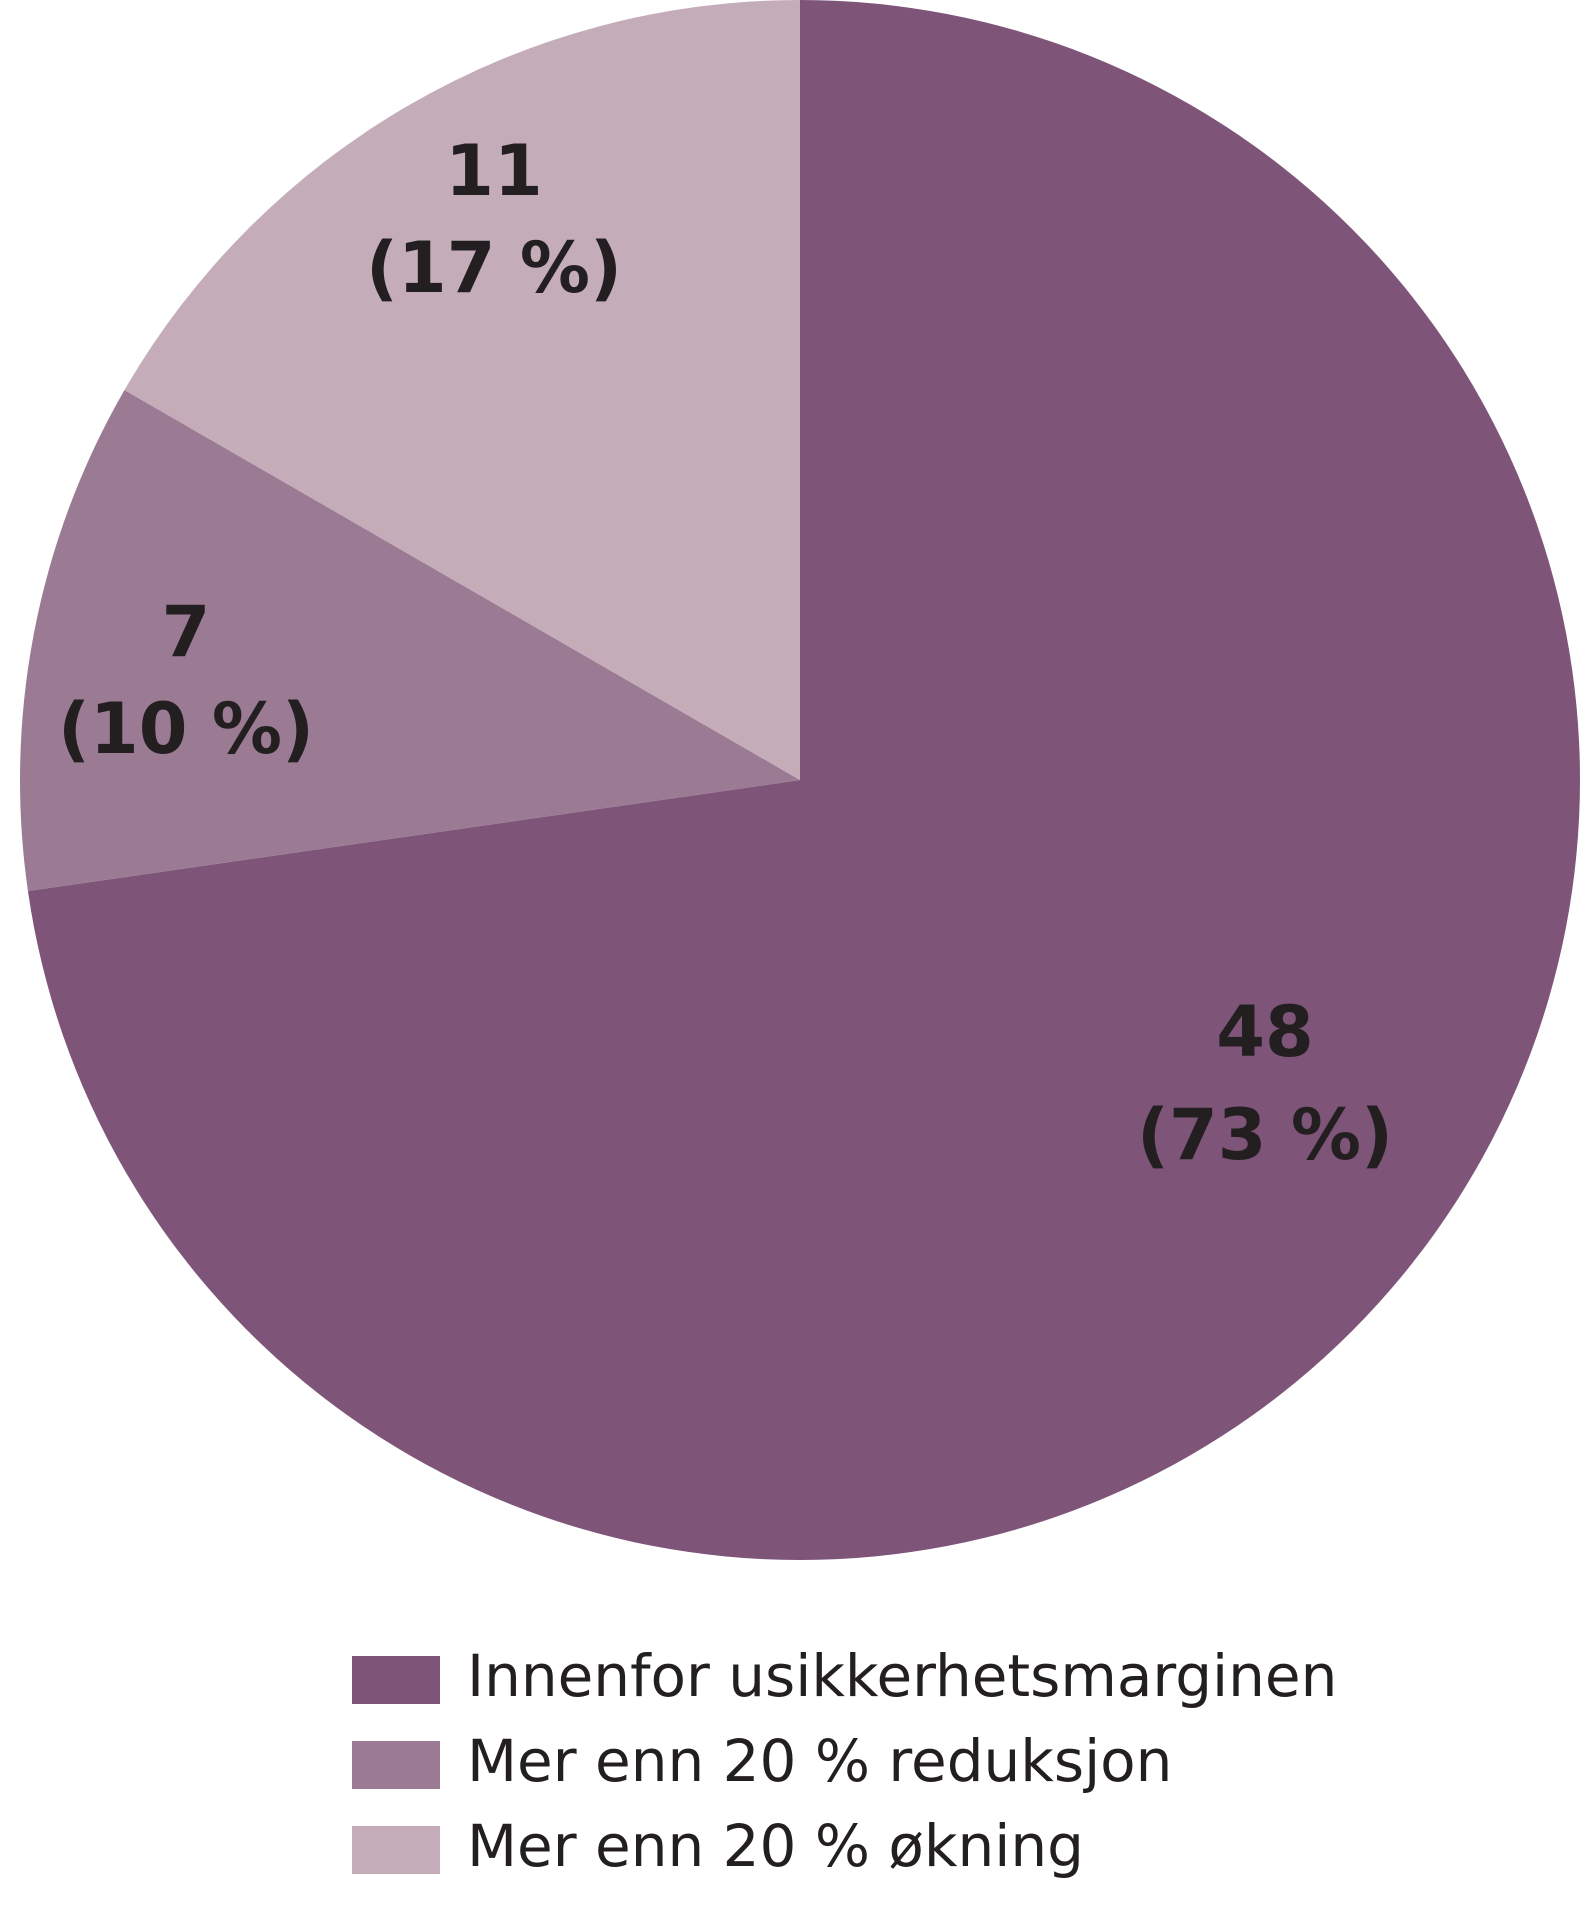 This screenshot has width=1596, height=1920. I want to click on value-label: 11, so click(493, 171).